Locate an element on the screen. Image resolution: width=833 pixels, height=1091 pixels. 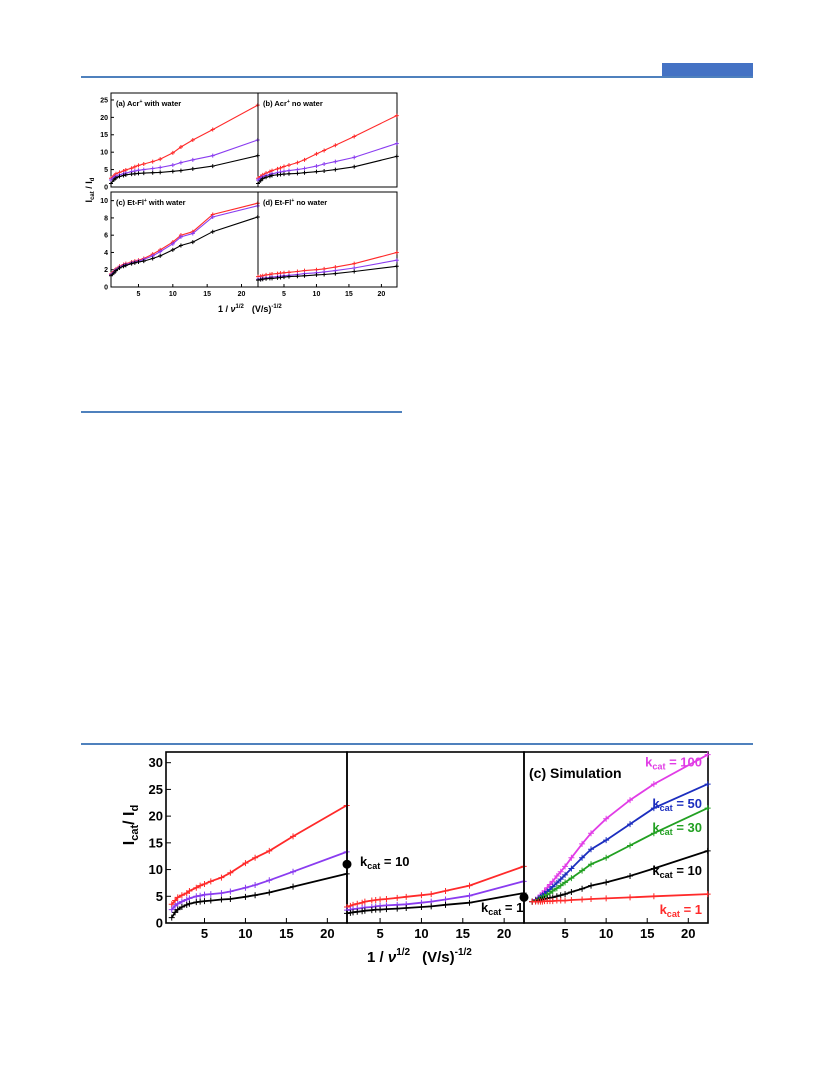
panel-title: (c) Et-Fl+ with water is located at coordinates (151, 202).